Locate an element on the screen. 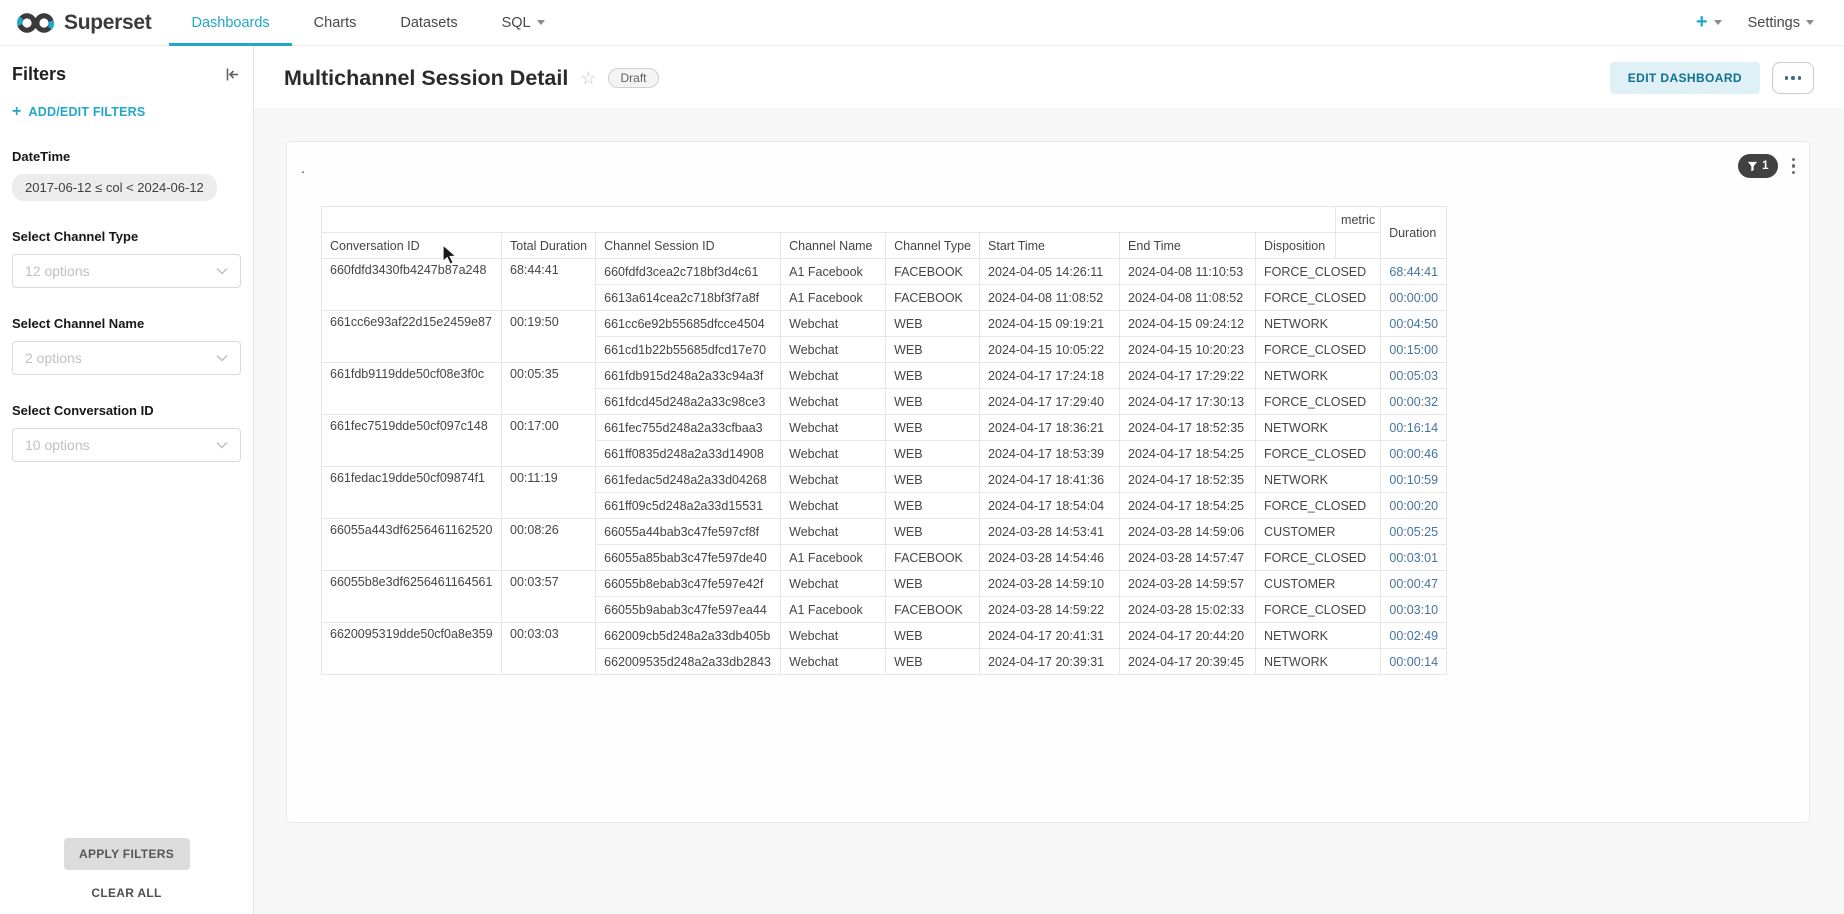 This screenshot has width=1844, height=914. cell-total-duration: 68:44:41 is located at coordinates (548, 284).